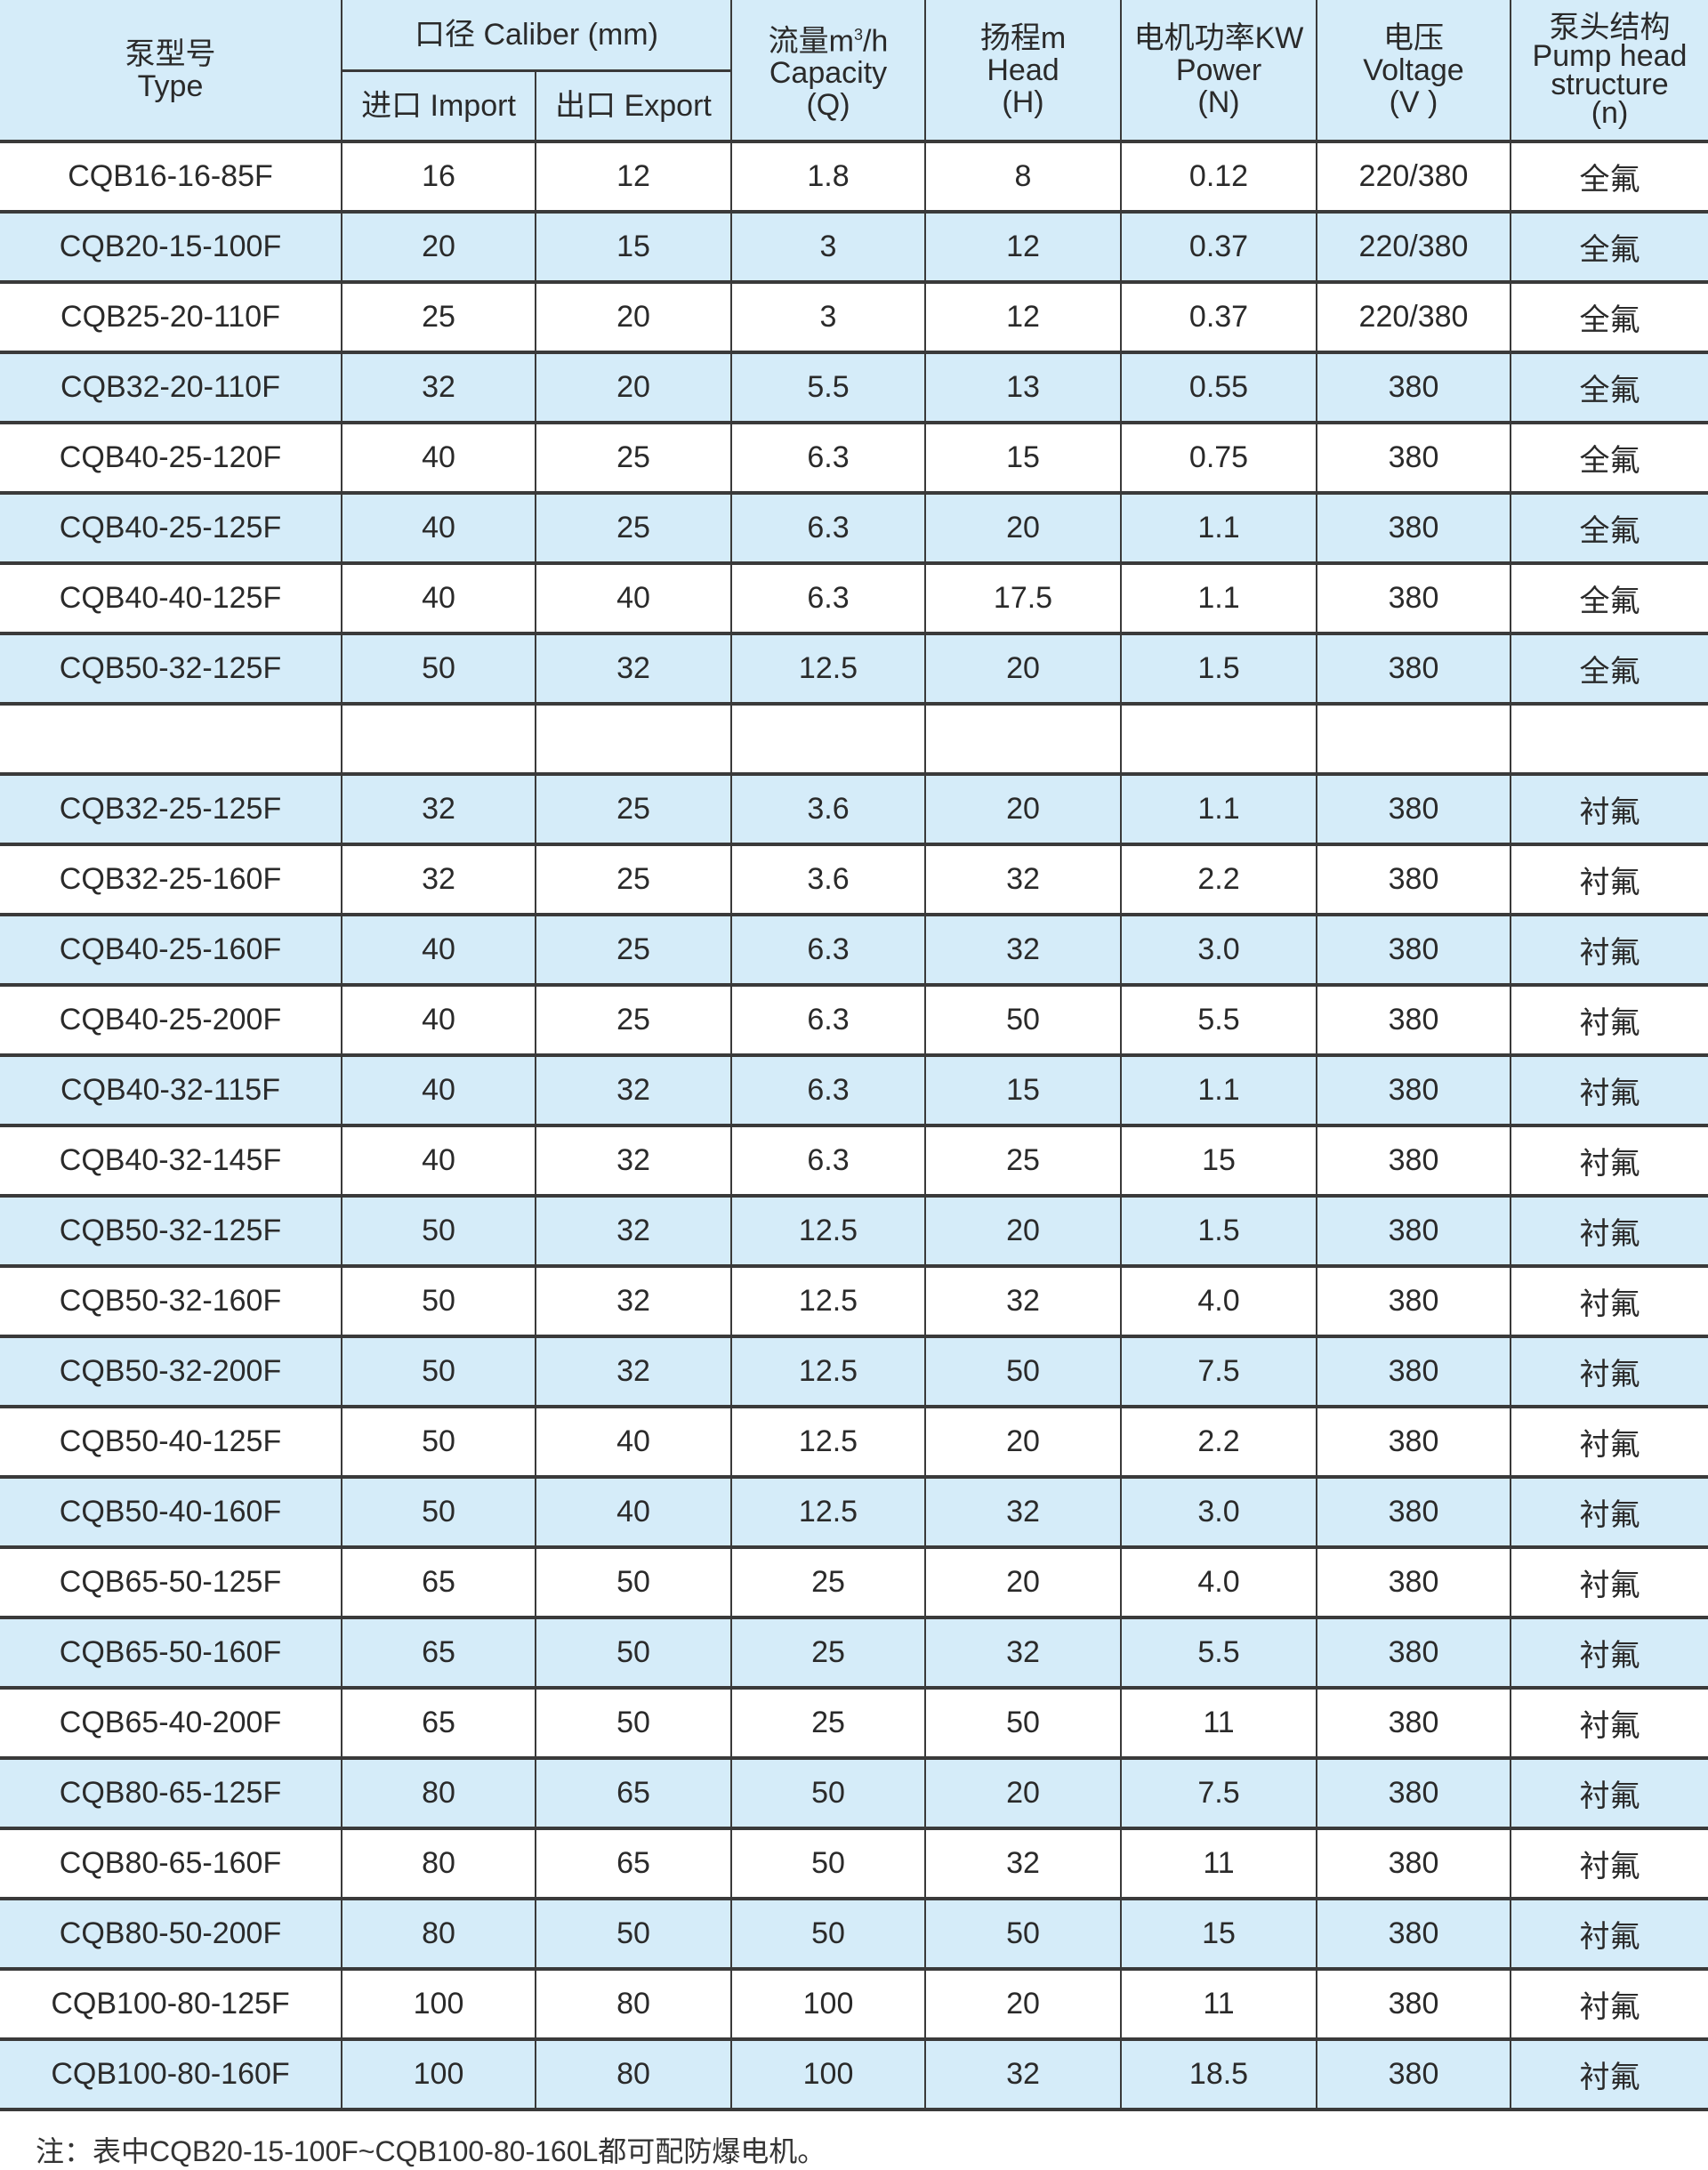 This screenshot has height=2170, width=1708. I want to click on table-row: CQB40-25-160F 40 25 6.3 32 3.0 380 衬氟, so click(854, 949).